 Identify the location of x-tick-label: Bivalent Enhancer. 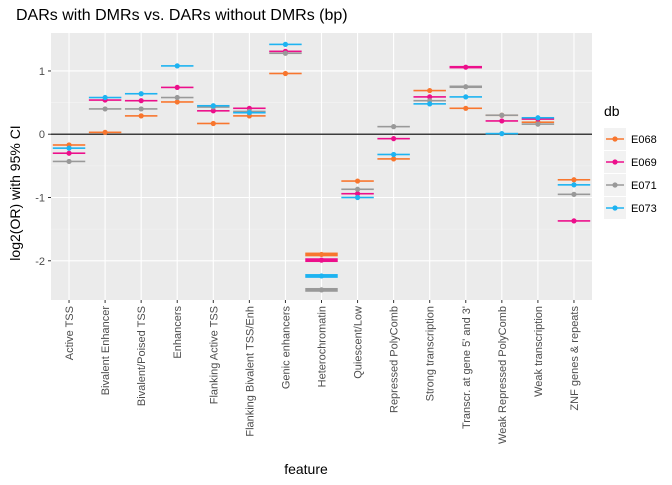
(106, 351).